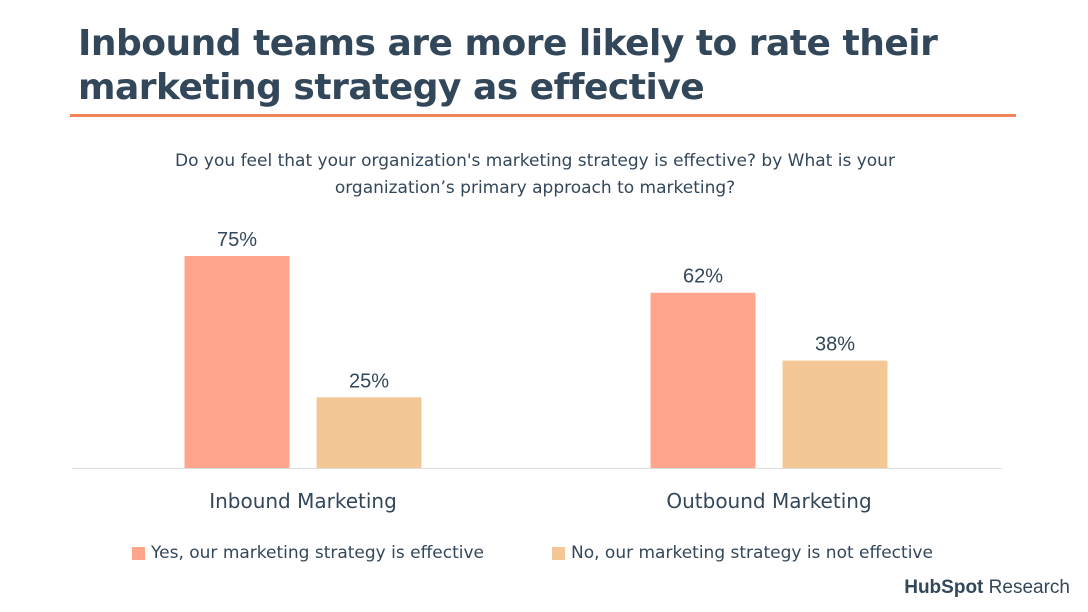 The height and width of the screenshot is (612, 1088). I want to click on legend-label-yes: Yes, our marketing strategy is effective, so click(318, 553).